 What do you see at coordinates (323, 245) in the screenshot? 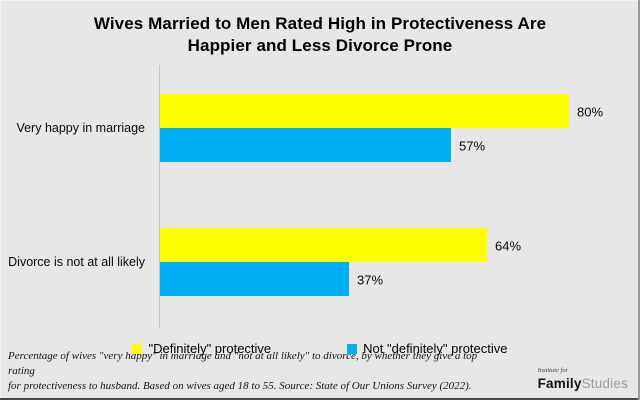
I see `bar-s0-c1` at bounding box center [323, 245].